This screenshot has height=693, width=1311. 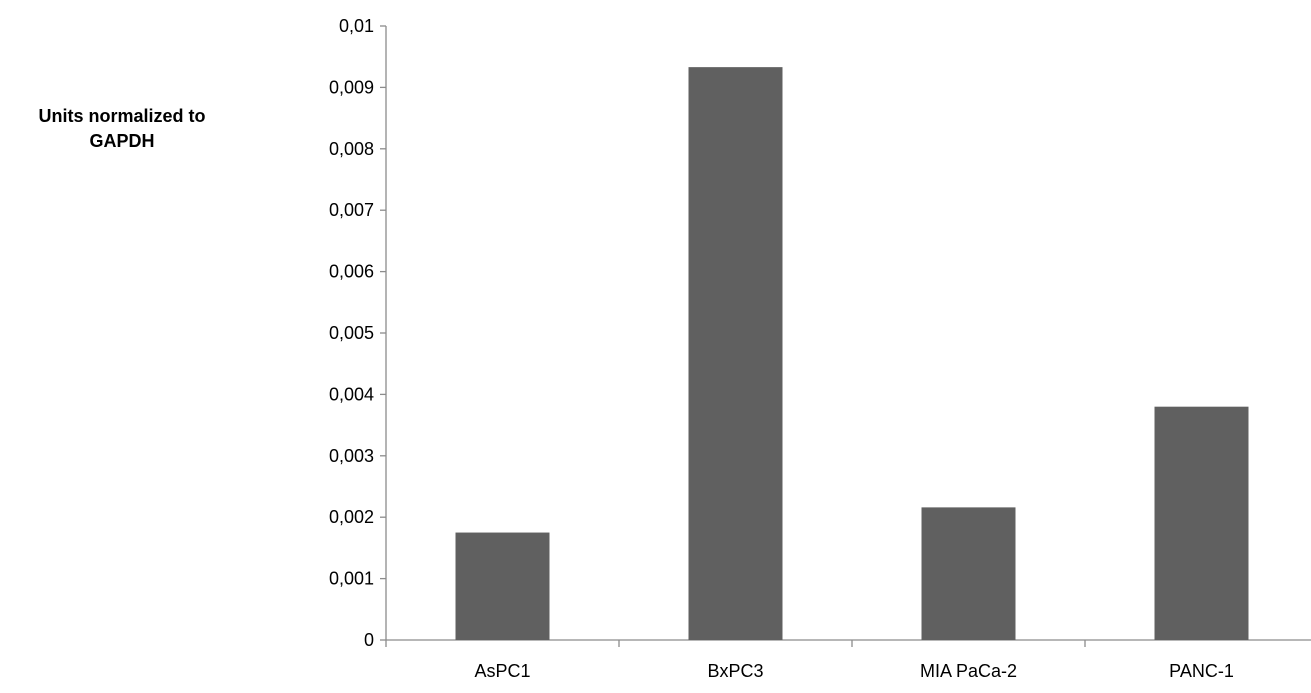 What do you see at coordinates (1201, 671) in the screenshot?
I see `x-tick-label: PANC-1` at bounding box center [1201, 671].